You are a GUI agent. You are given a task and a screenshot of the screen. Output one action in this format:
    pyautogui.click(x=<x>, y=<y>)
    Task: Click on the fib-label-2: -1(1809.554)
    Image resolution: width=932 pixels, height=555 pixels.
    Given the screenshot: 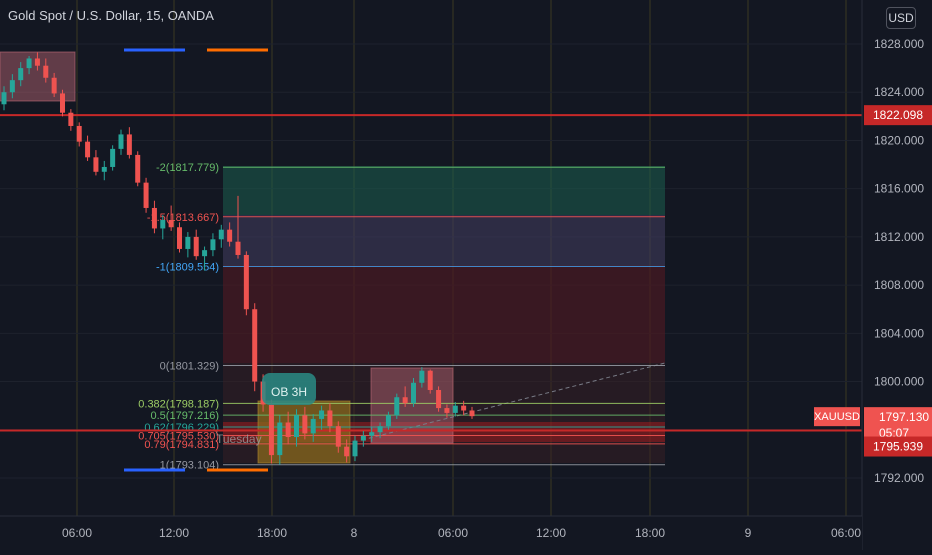 What is the action you would take?
    pyautogui.click(x=187, y=267)
    